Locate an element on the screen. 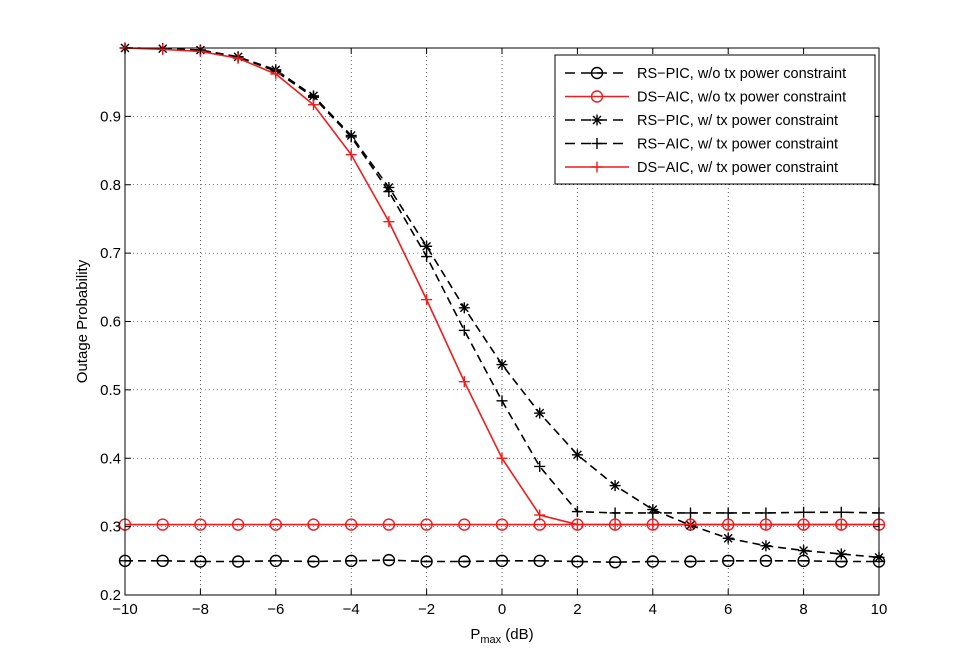  x-tick-label: −8 is located at coordinates (200, 609).